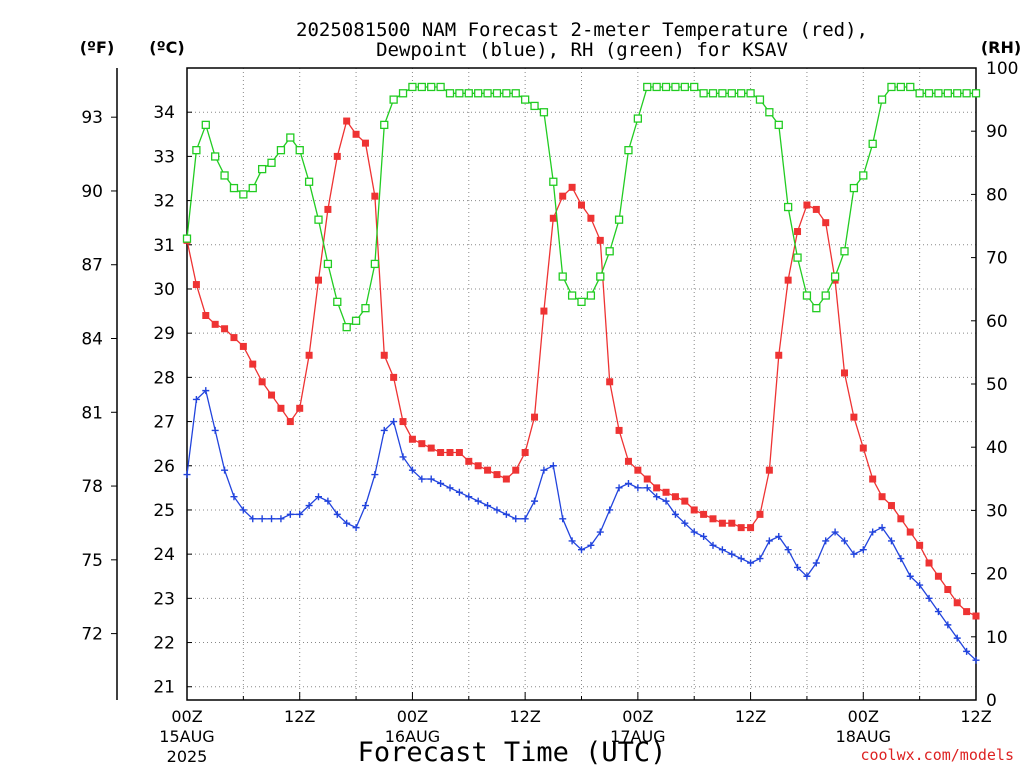 This screenshot has height=768, width=1024. I want to click on rh-tick-label: 40, so click(997, 448).